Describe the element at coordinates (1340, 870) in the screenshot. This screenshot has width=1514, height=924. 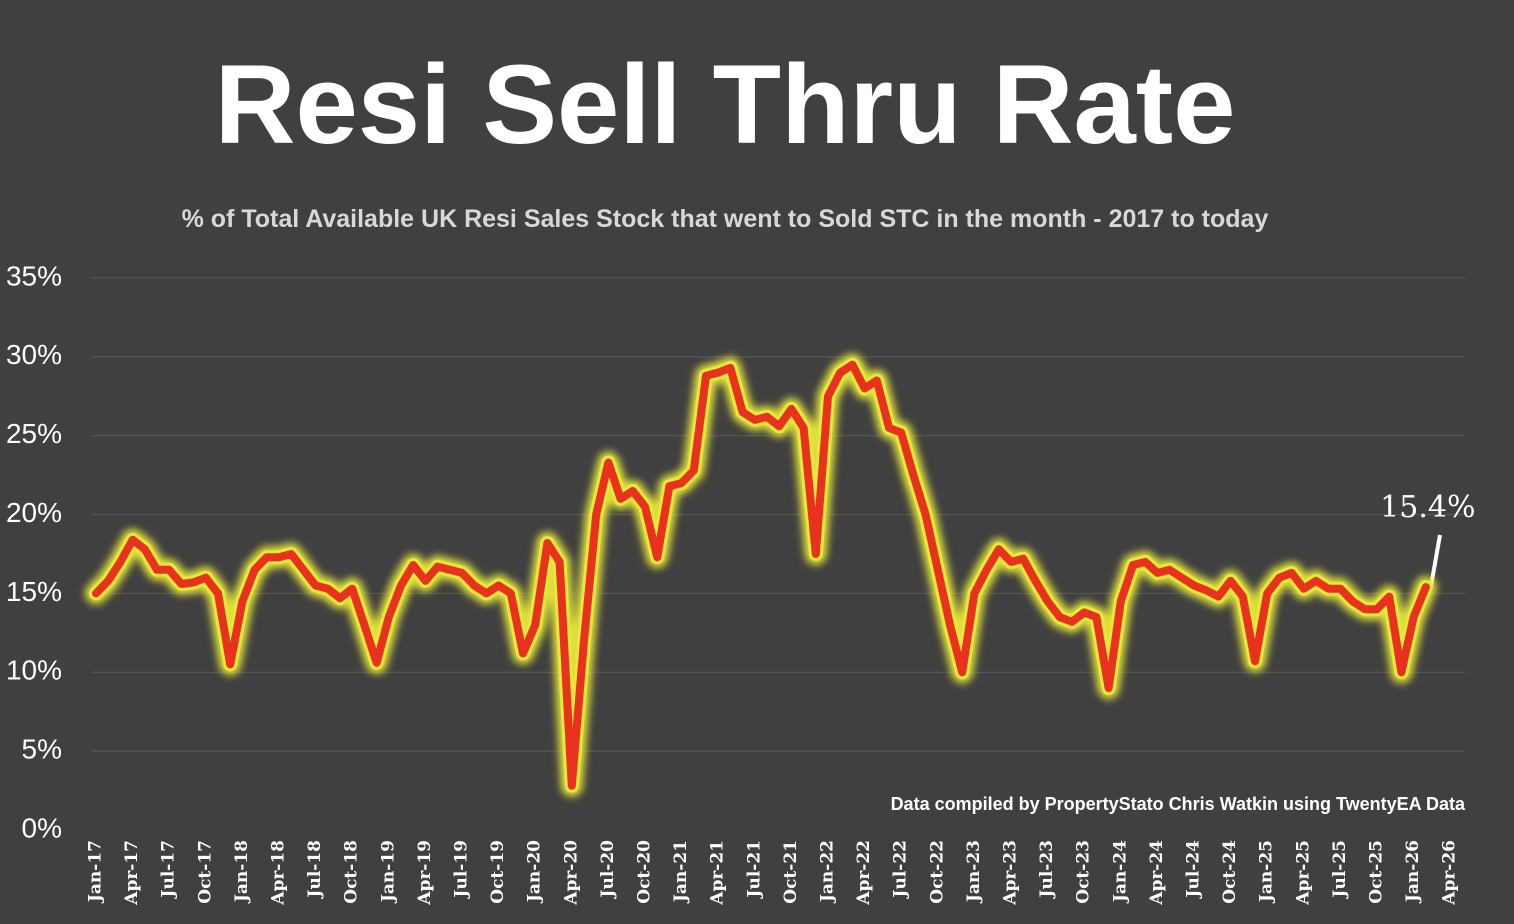
I see `x-tick-label: Jul-25` at that location.